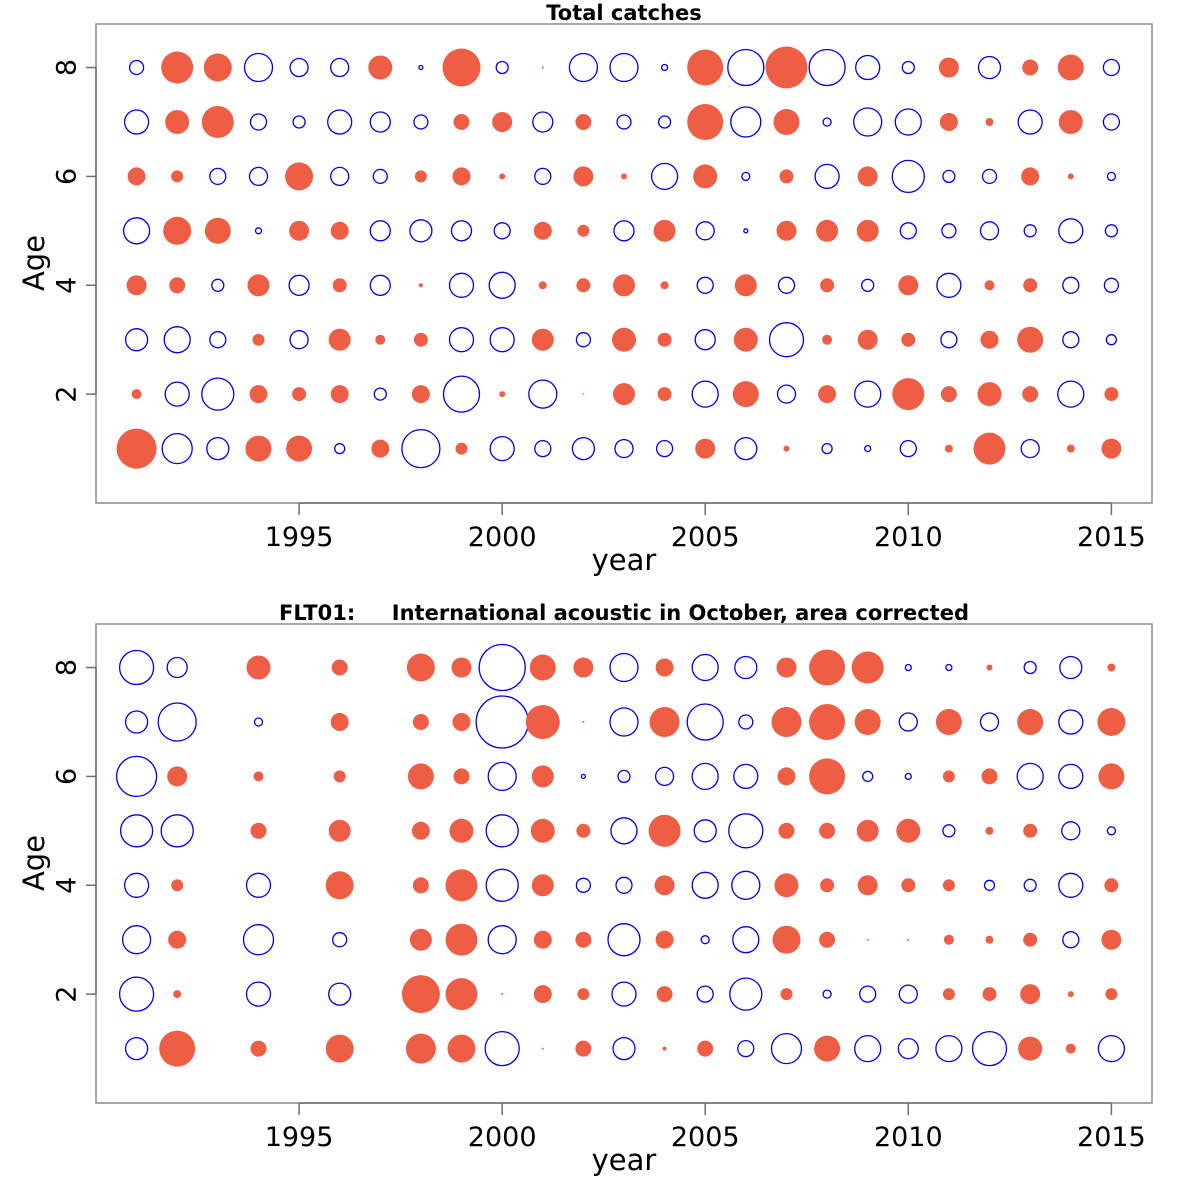 The height and width of the screenshot is (1200, 1200). What do you see at coordinates (67, 885) in the screenshot?
I see `y-tick-label: 4` at bounding box center [67, 885].